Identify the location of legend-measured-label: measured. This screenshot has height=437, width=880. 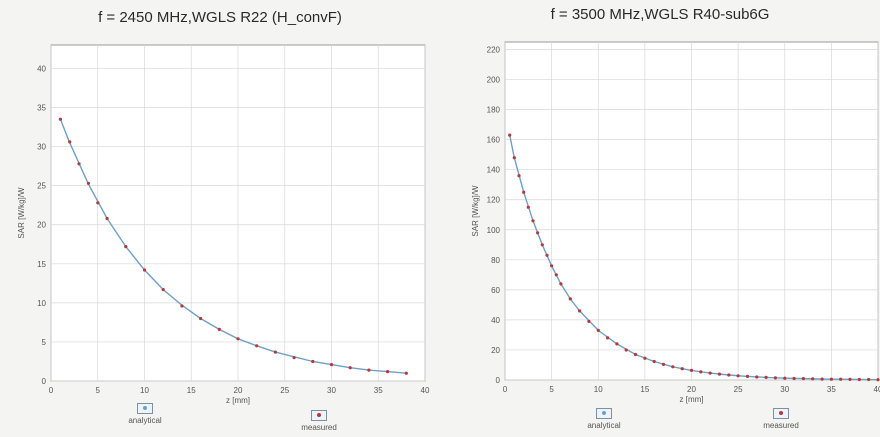
(319, 427).